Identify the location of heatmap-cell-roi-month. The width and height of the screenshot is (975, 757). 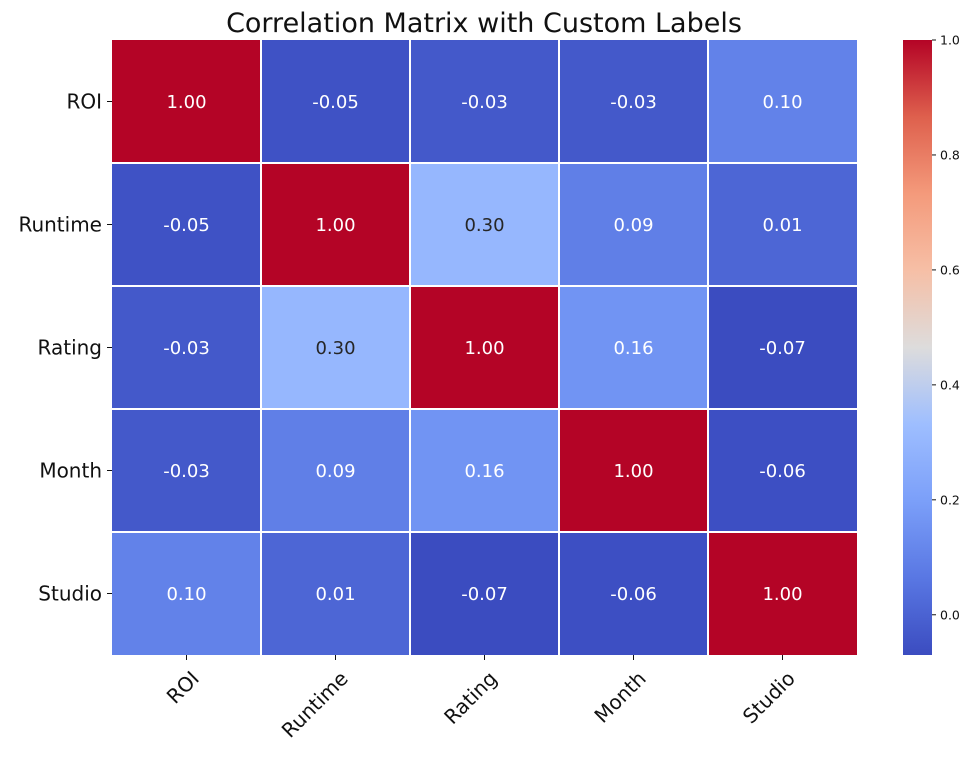
(633, 101).